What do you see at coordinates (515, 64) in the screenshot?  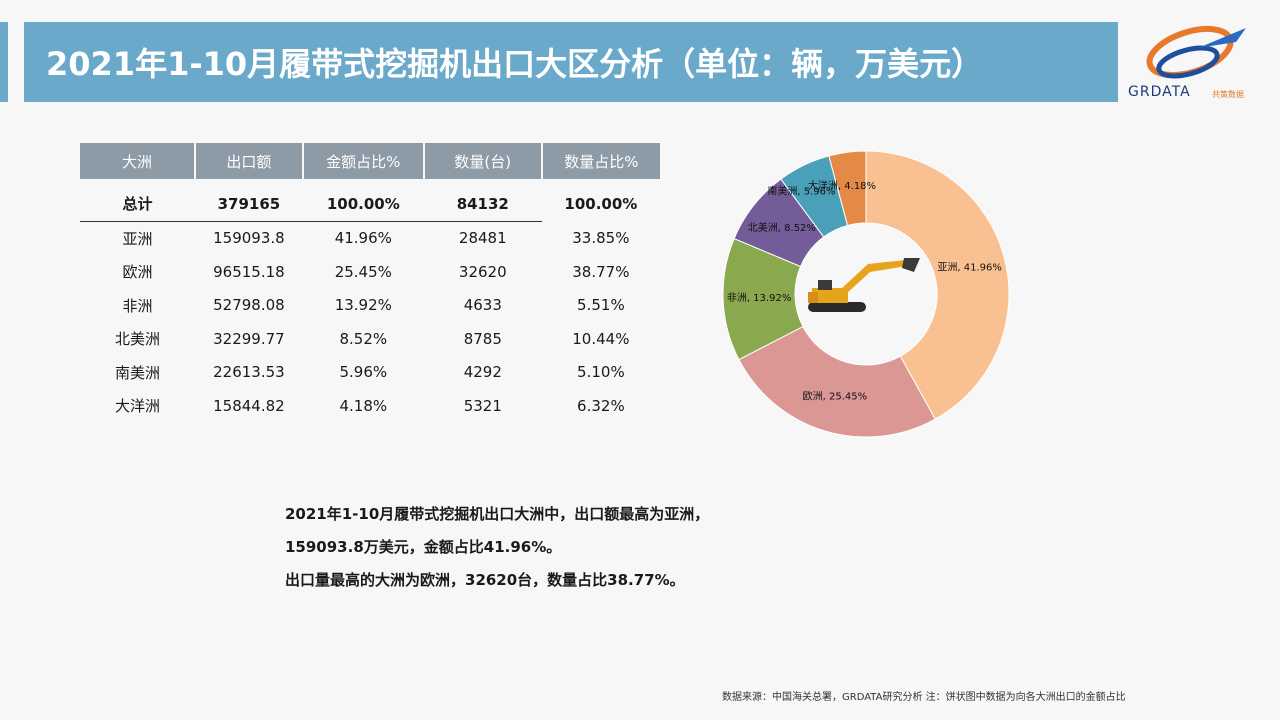 I see `page-title: 2021年1-10月履带式挖掘机出口大区分析（单位：辆，万美元）` at bounding box center [515, 64].